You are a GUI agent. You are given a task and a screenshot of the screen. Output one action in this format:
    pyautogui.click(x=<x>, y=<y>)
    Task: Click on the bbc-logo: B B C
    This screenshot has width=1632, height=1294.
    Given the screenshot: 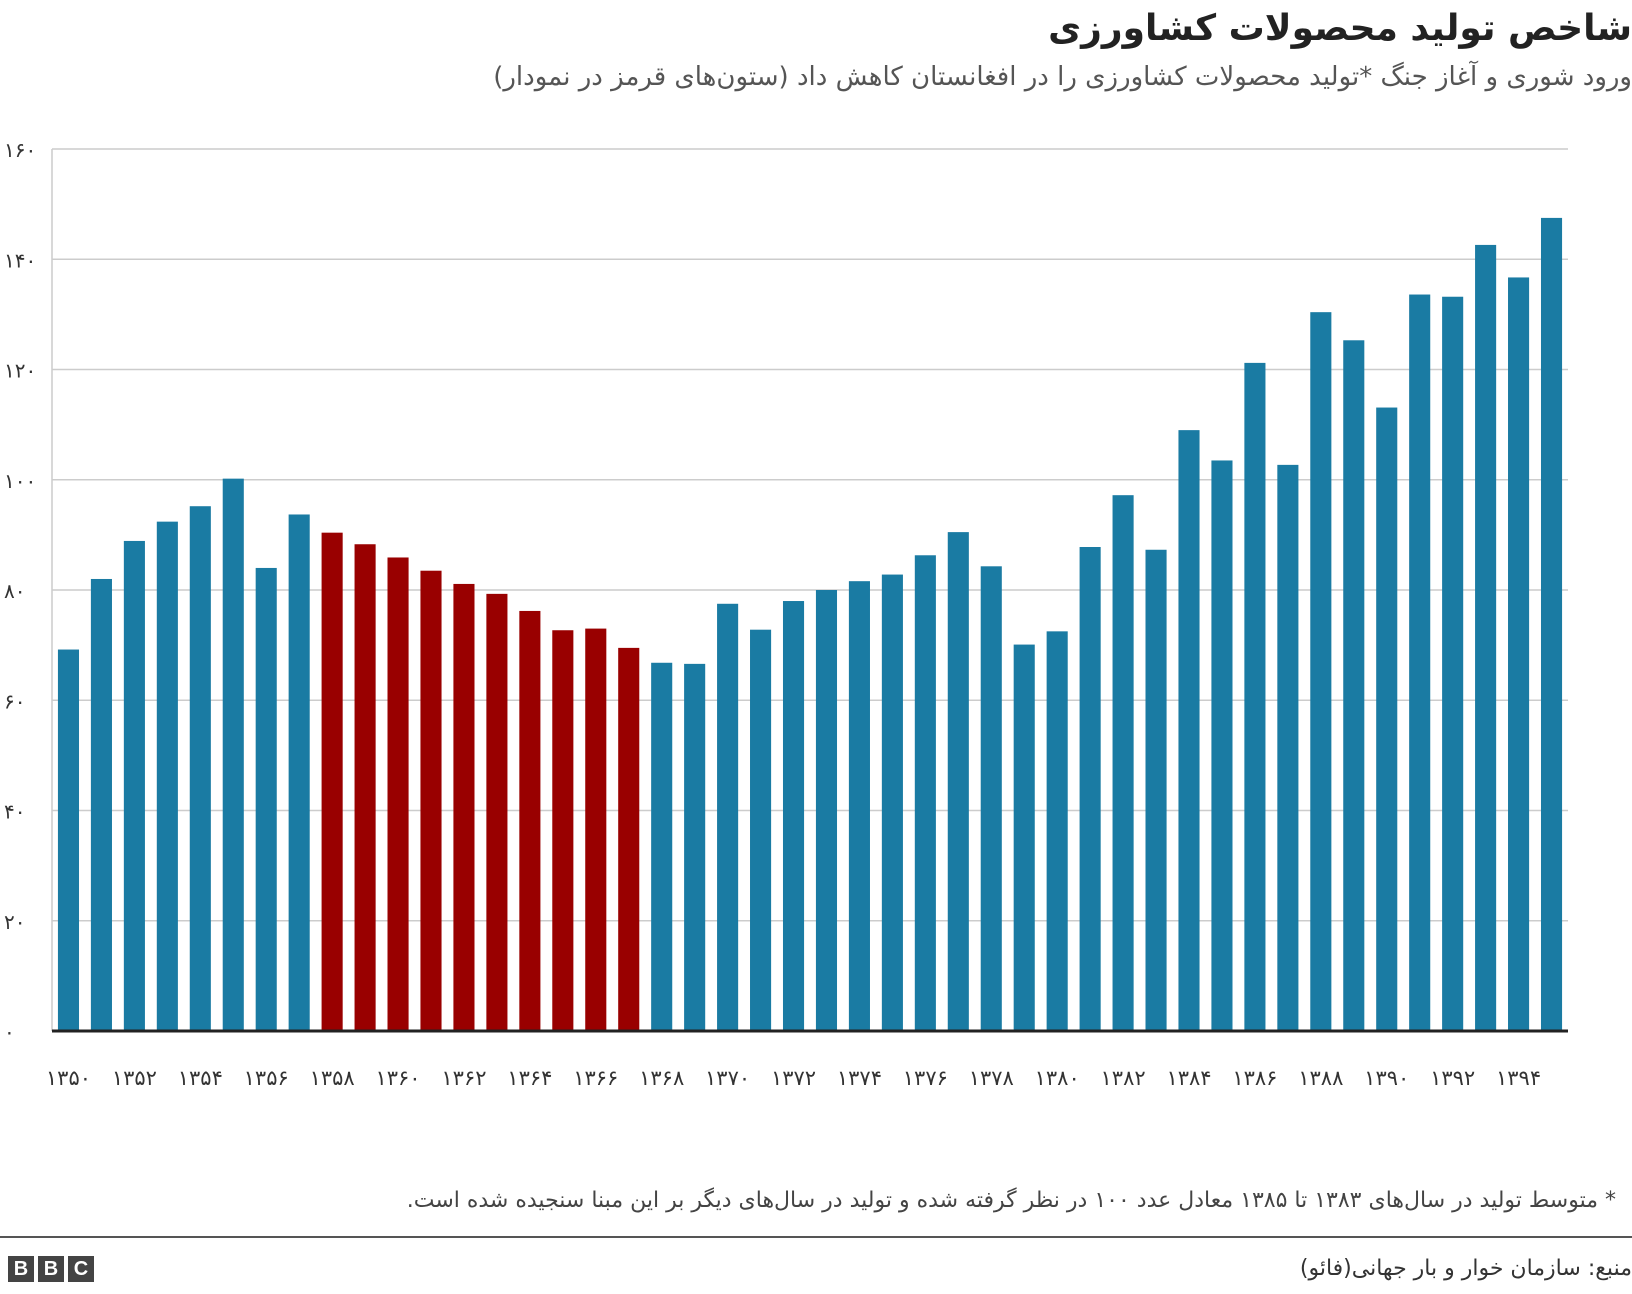 What is the action you would take?
    pyautogui.click(x=51, y=1269)
    